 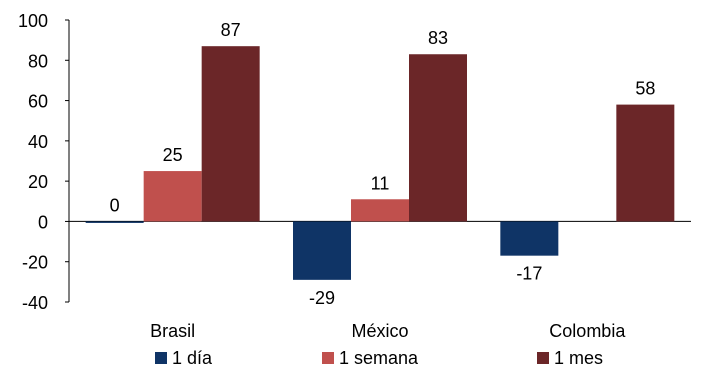 I want to click on x-tick-label: Brasil, so click(x=172, y=331).